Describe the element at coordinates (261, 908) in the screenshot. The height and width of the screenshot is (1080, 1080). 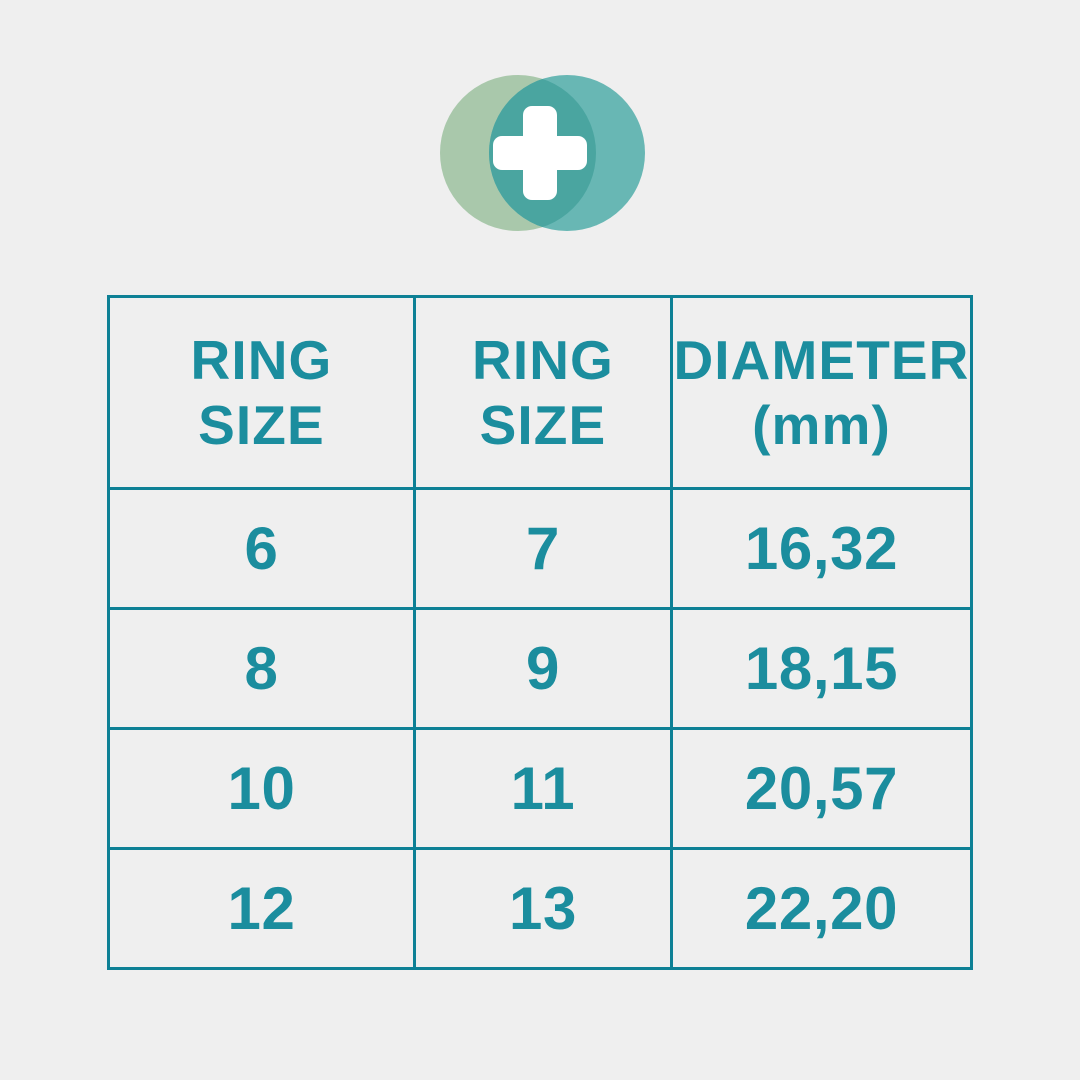
I see `data-cell: 12` at that location.